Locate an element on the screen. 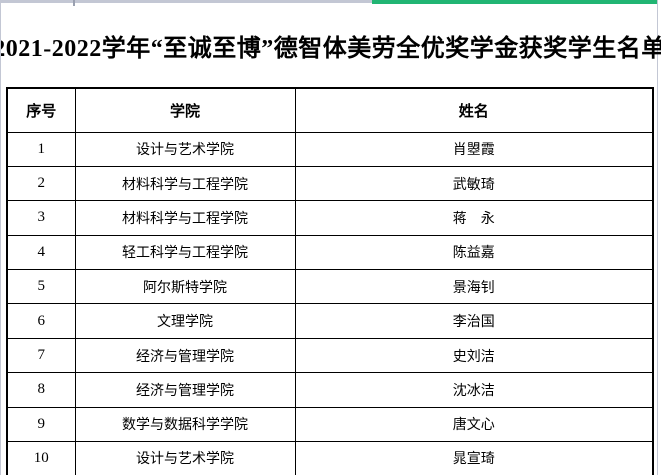 This screenshot has width=661, height=475. cell-name: 沈冰洁 is located at coordinates (474, 390).